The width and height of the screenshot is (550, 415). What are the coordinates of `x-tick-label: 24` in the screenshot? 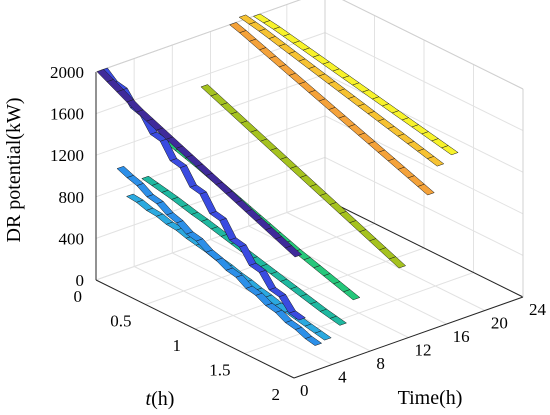 It's located at (538, 309).